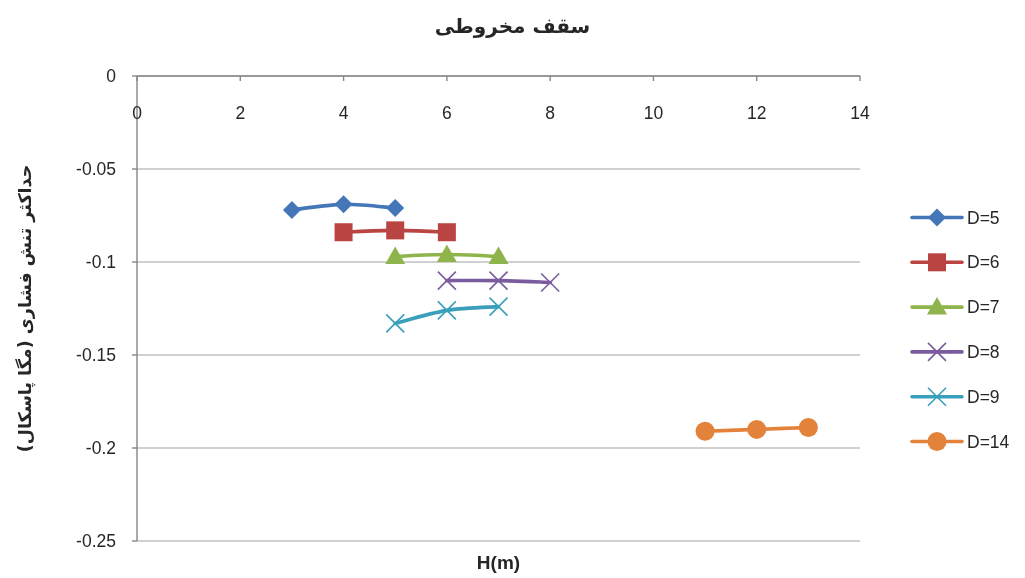 Image resolution: width=1025 pixels, height=578 pixels. What do you see at coordinates (96, 541) in the screenshot?
I see `y-tick-label: -0.25` at bounding box center [96, 541].